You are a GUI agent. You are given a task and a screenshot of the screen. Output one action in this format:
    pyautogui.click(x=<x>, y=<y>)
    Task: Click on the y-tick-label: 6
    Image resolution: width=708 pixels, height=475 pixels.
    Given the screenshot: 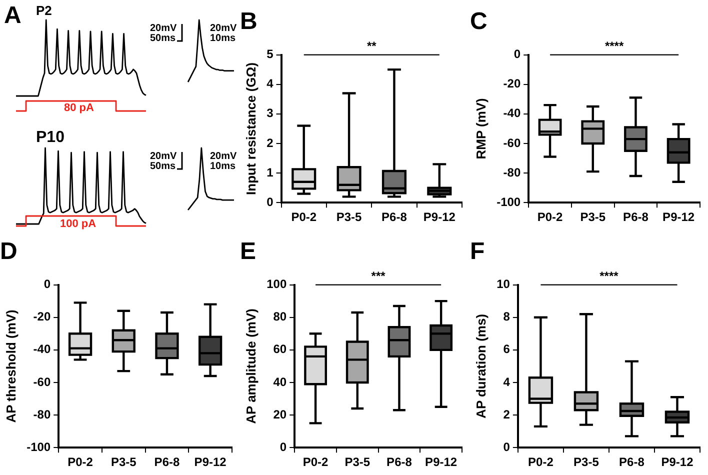 What is the action you would take?
    pyautogui.click(x=506, y=349)
    